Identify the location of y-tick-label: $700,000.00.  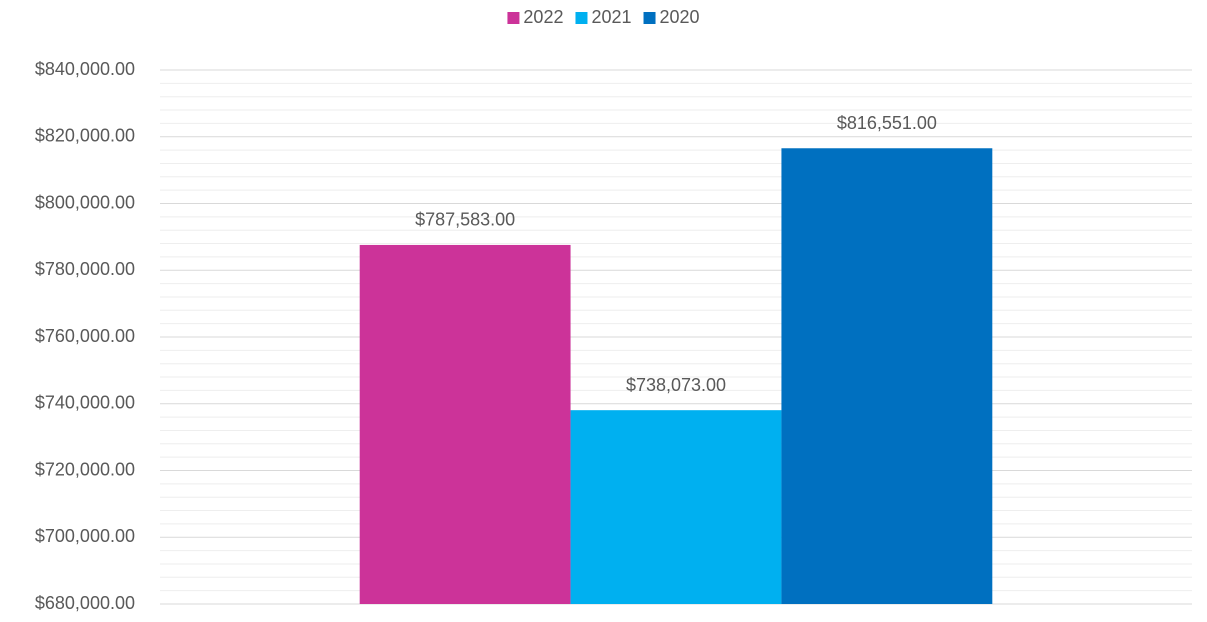
(85, 536).